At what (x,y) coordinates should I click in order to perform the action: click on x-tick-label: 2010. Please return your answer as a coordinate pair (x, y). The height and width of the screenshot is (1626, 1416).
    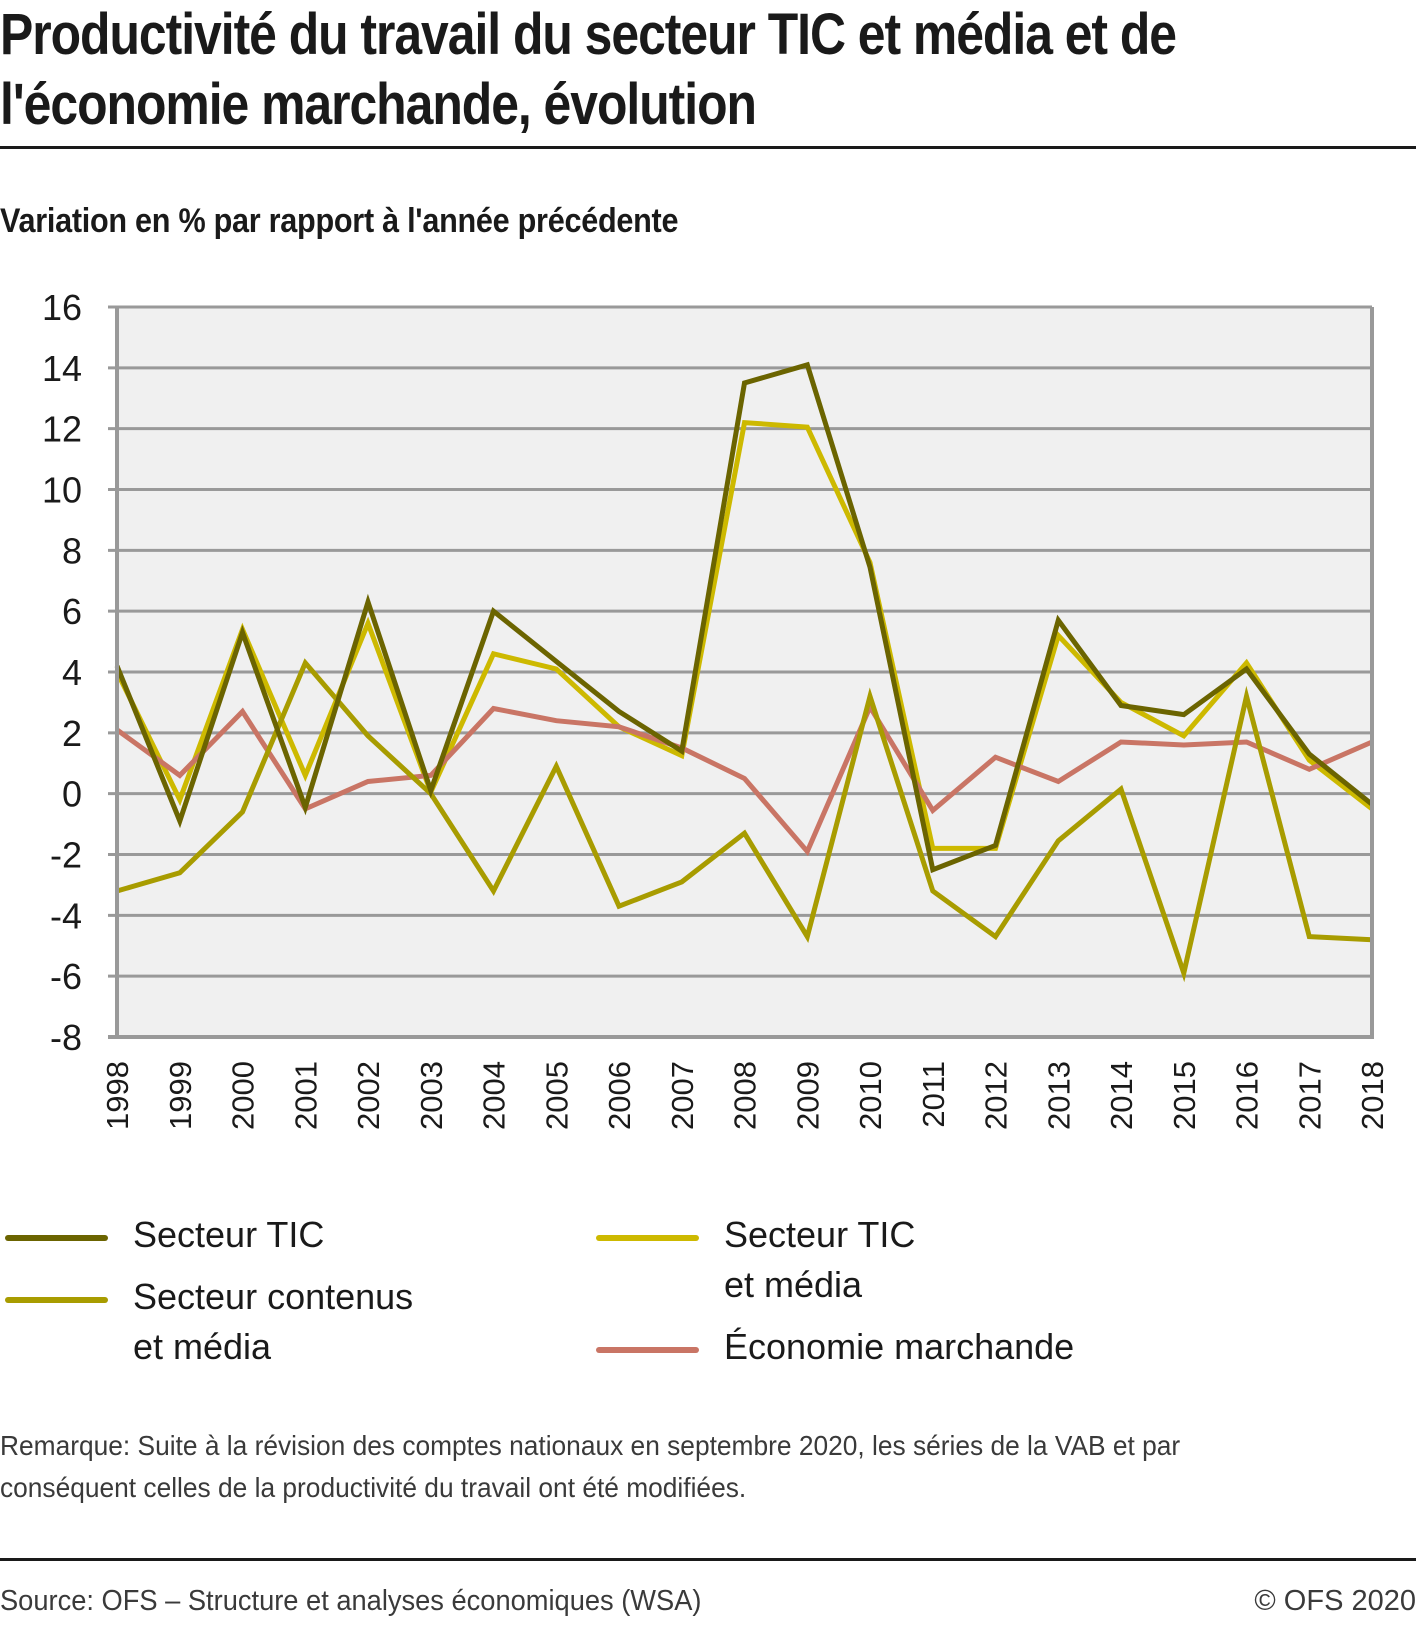
    Looking at the image, I should click on (870, 1095).